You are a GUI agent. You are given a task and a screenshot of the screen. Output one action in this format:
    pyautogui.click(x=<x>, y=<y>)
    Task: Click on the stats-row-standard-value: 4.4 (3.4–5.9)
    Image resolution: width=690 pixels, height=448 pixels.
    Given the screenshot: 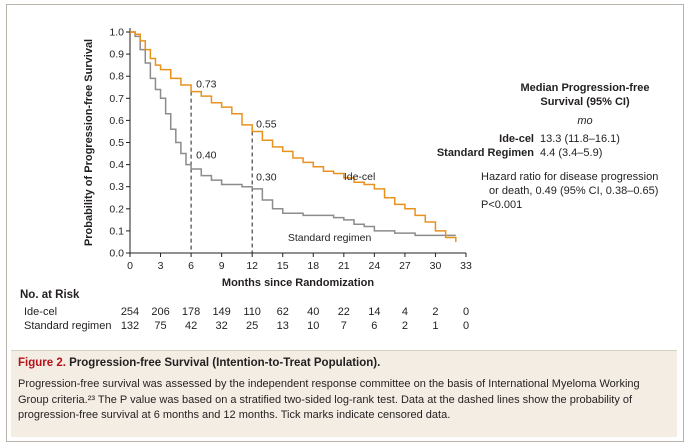 What is the action you would take?
    pyautogui.click(x=571, y=153)
    